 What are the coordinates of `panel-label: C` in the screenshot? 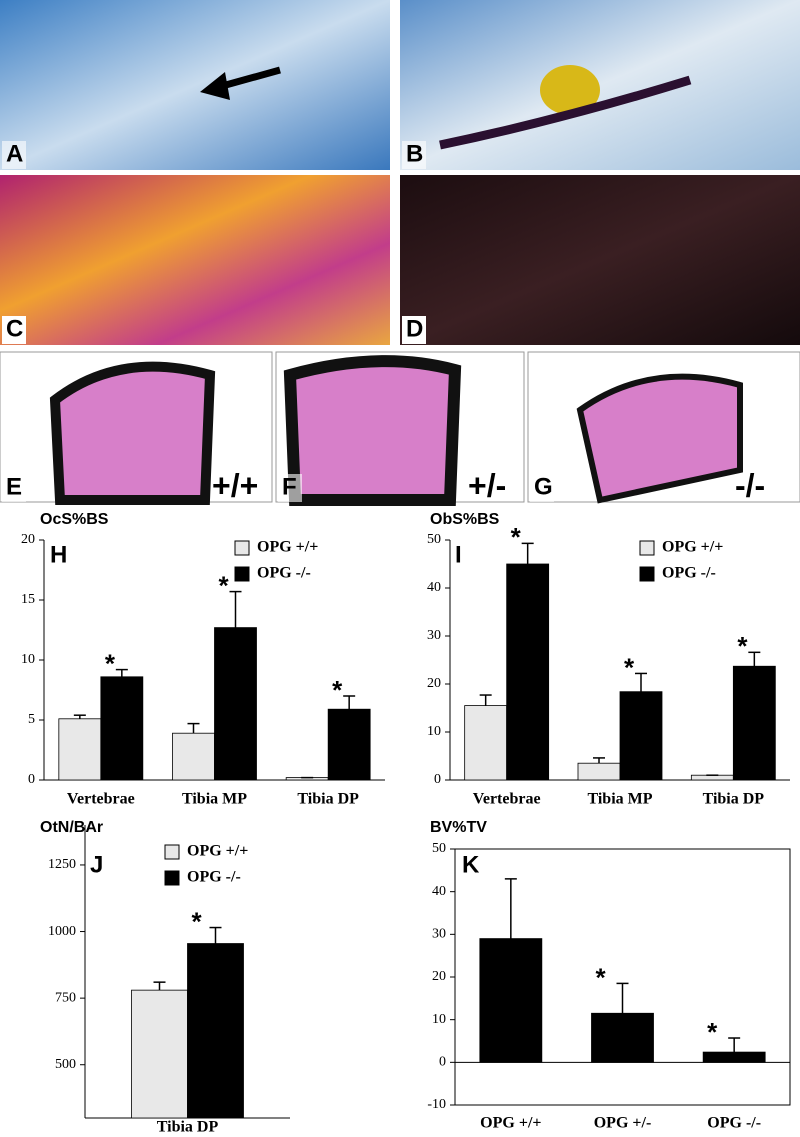 It's located at (14, 328).